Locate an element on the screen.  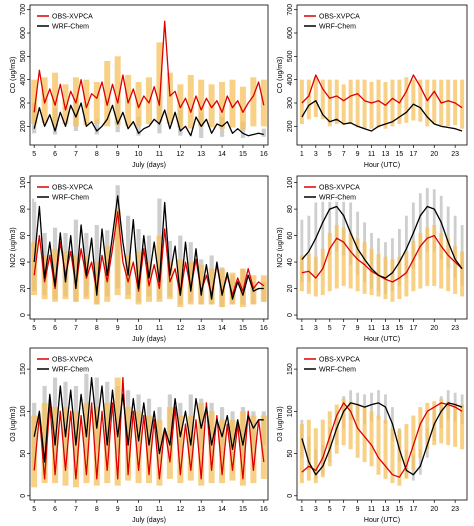
y-tick-label: 0 is located at coordinates (23, 496).